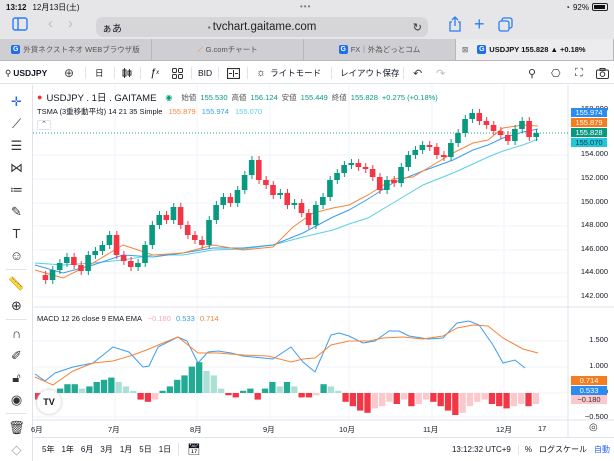 Image resolution: width=614 pixels, height=461 pixels. Describe the element at coordinates (532, 73) in the screenshot. I see `quick-search-icon: ⚲` at that location.